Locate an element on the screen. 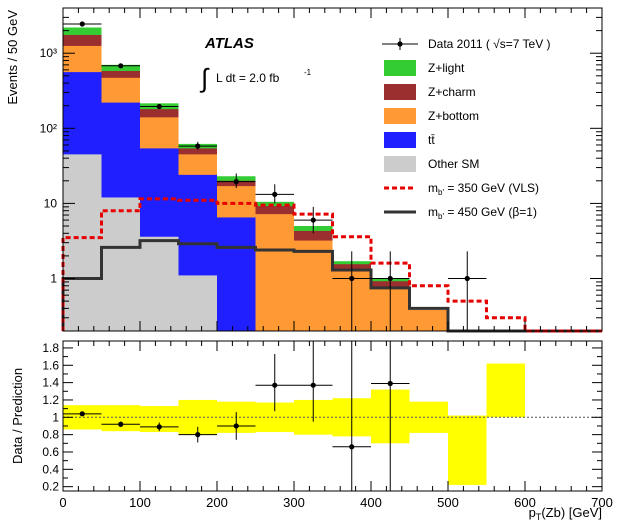 The width and height of the screenshot is (625, 522). integral-sign: ∫ is located at coordinates (204, 78).